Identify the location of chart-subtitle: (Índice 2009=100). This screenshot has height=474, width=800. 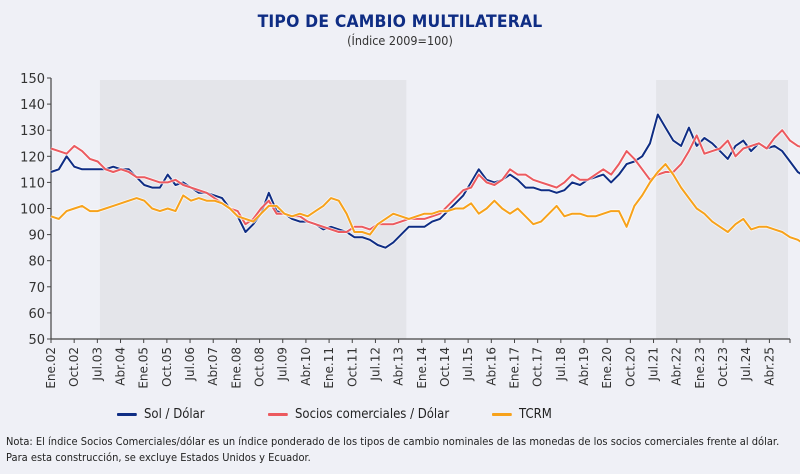
(400, 40).